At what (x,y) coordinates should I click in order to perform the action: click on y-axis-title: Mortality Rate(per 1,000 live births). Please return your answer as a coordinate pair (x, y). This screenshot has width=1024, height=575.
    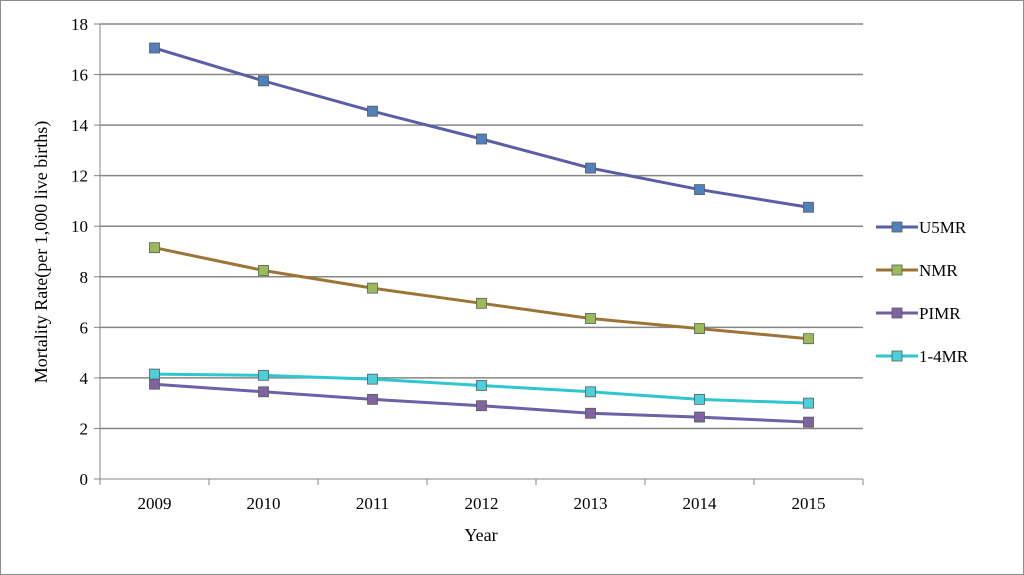
    Looking at the image, I should click on (41, 252).